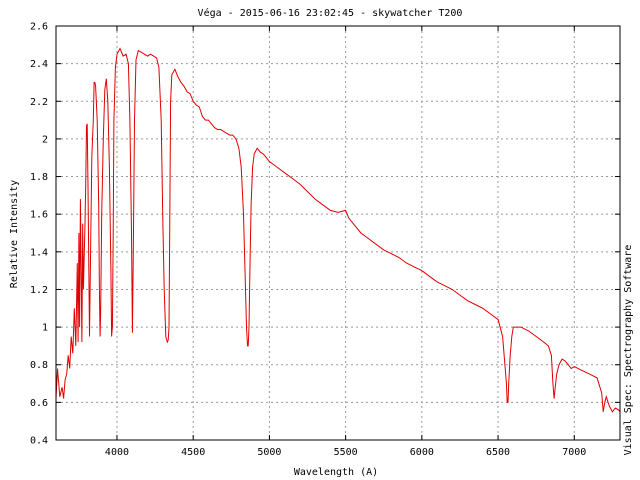  What do you see at coordinates (45, 328) in the screenshot?
I see `y-tick-label: 1` at bounding box center [45, 328].